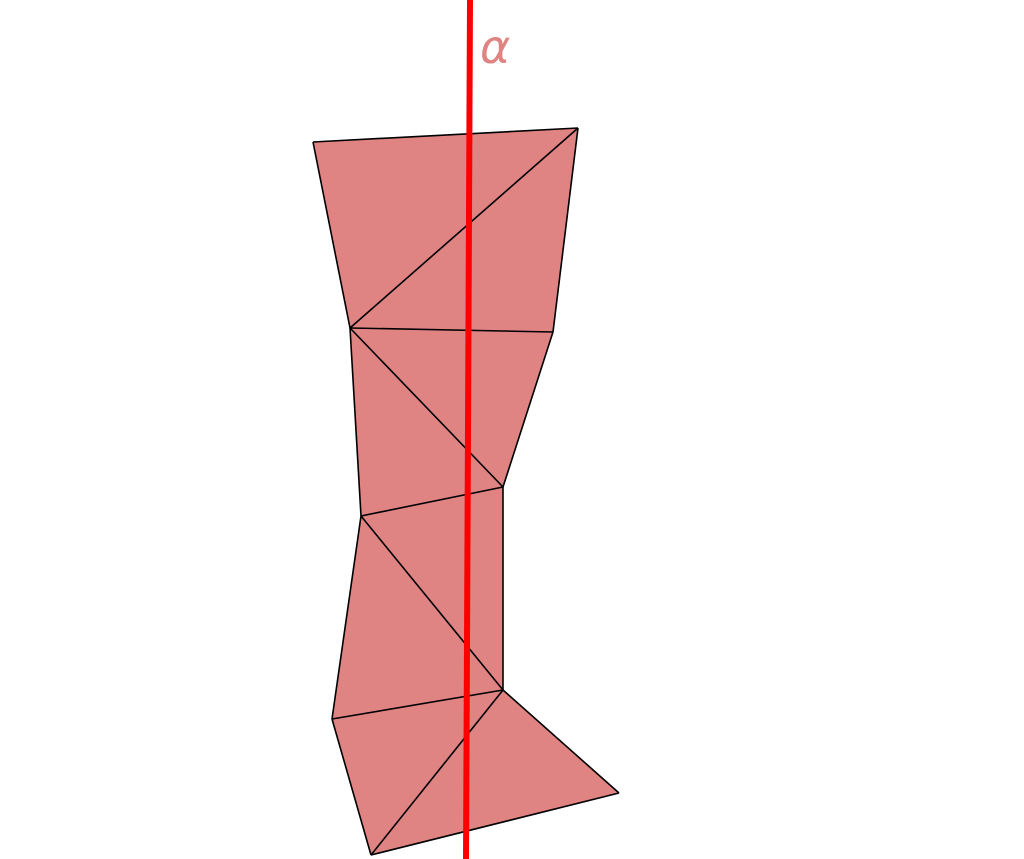 The image size is (1024, 859). I want to click on axis-line, so click(468, 429).